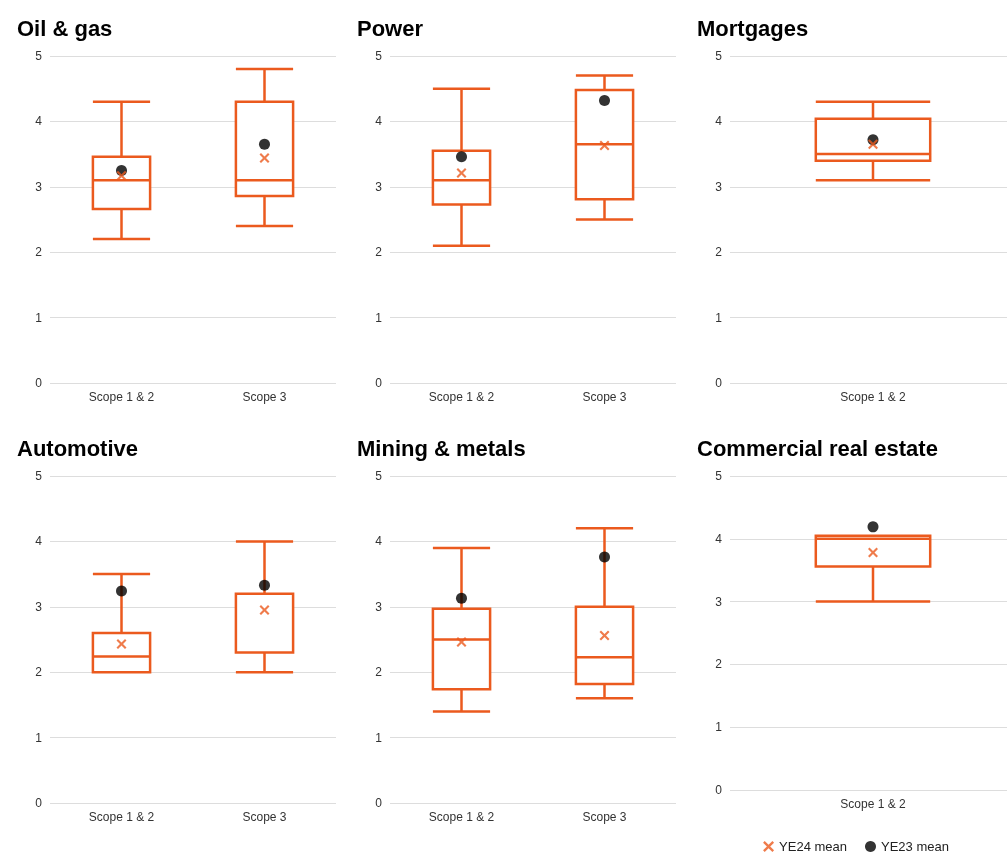 The width and height of the screenshot is (1007, 855). Describe the element at coordinates (813, 846) in the screenshot. I see `legend-label: YE24 mean` at that location.